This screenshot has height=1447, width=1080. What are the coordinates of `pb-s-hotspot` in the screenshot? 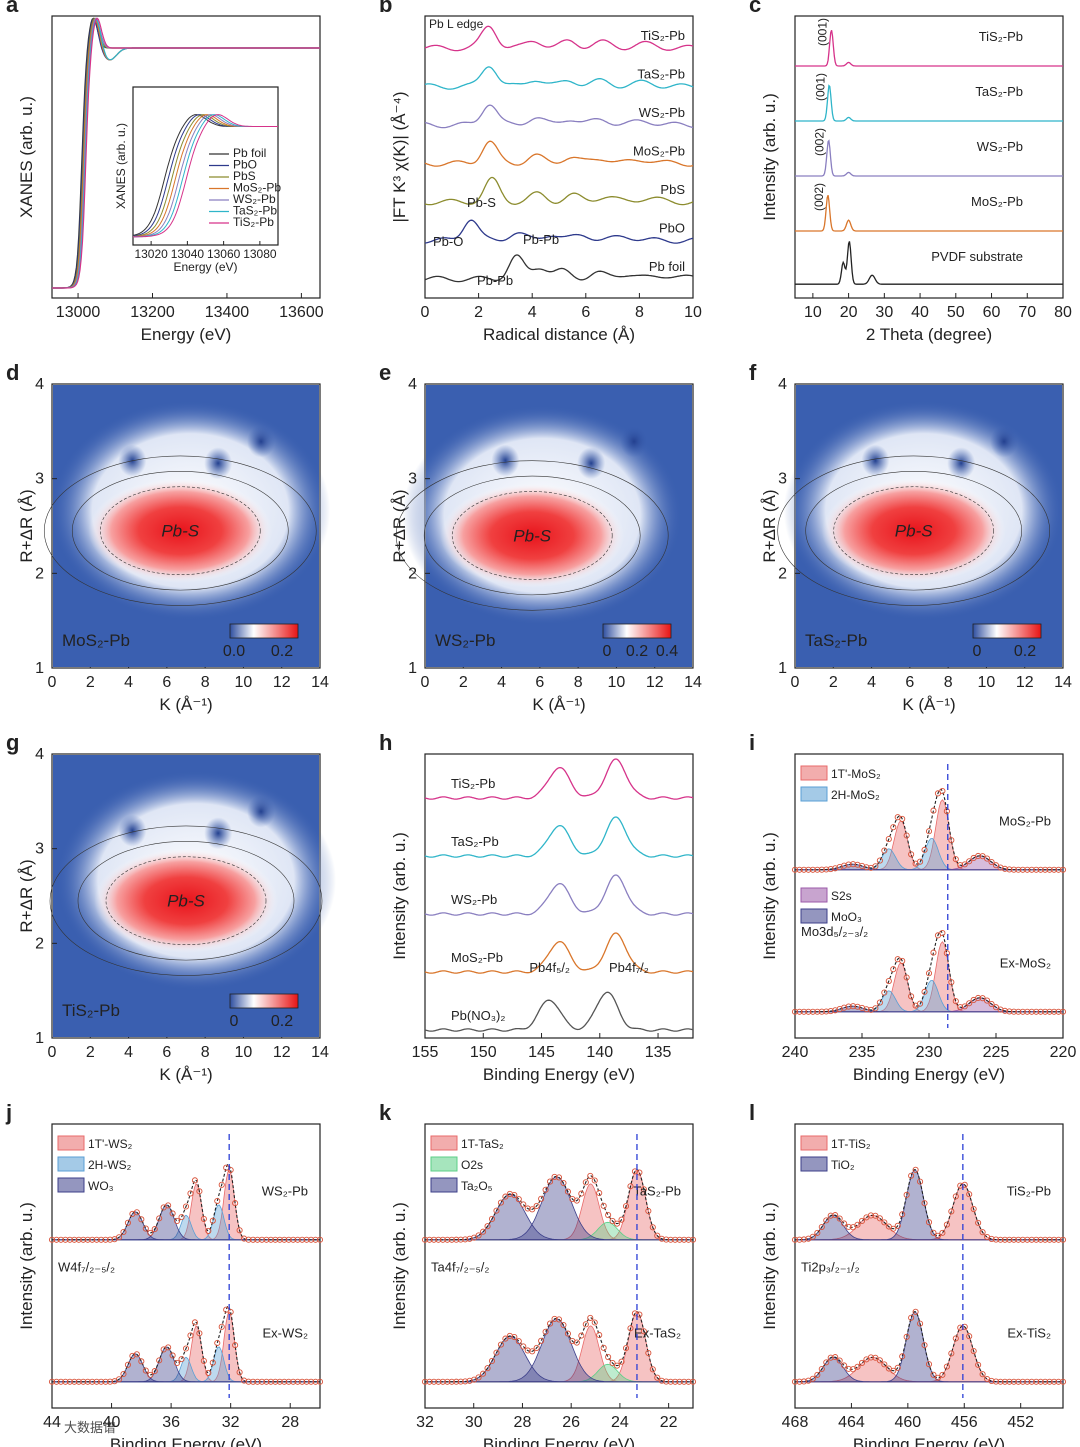 It's located at (532, 535).